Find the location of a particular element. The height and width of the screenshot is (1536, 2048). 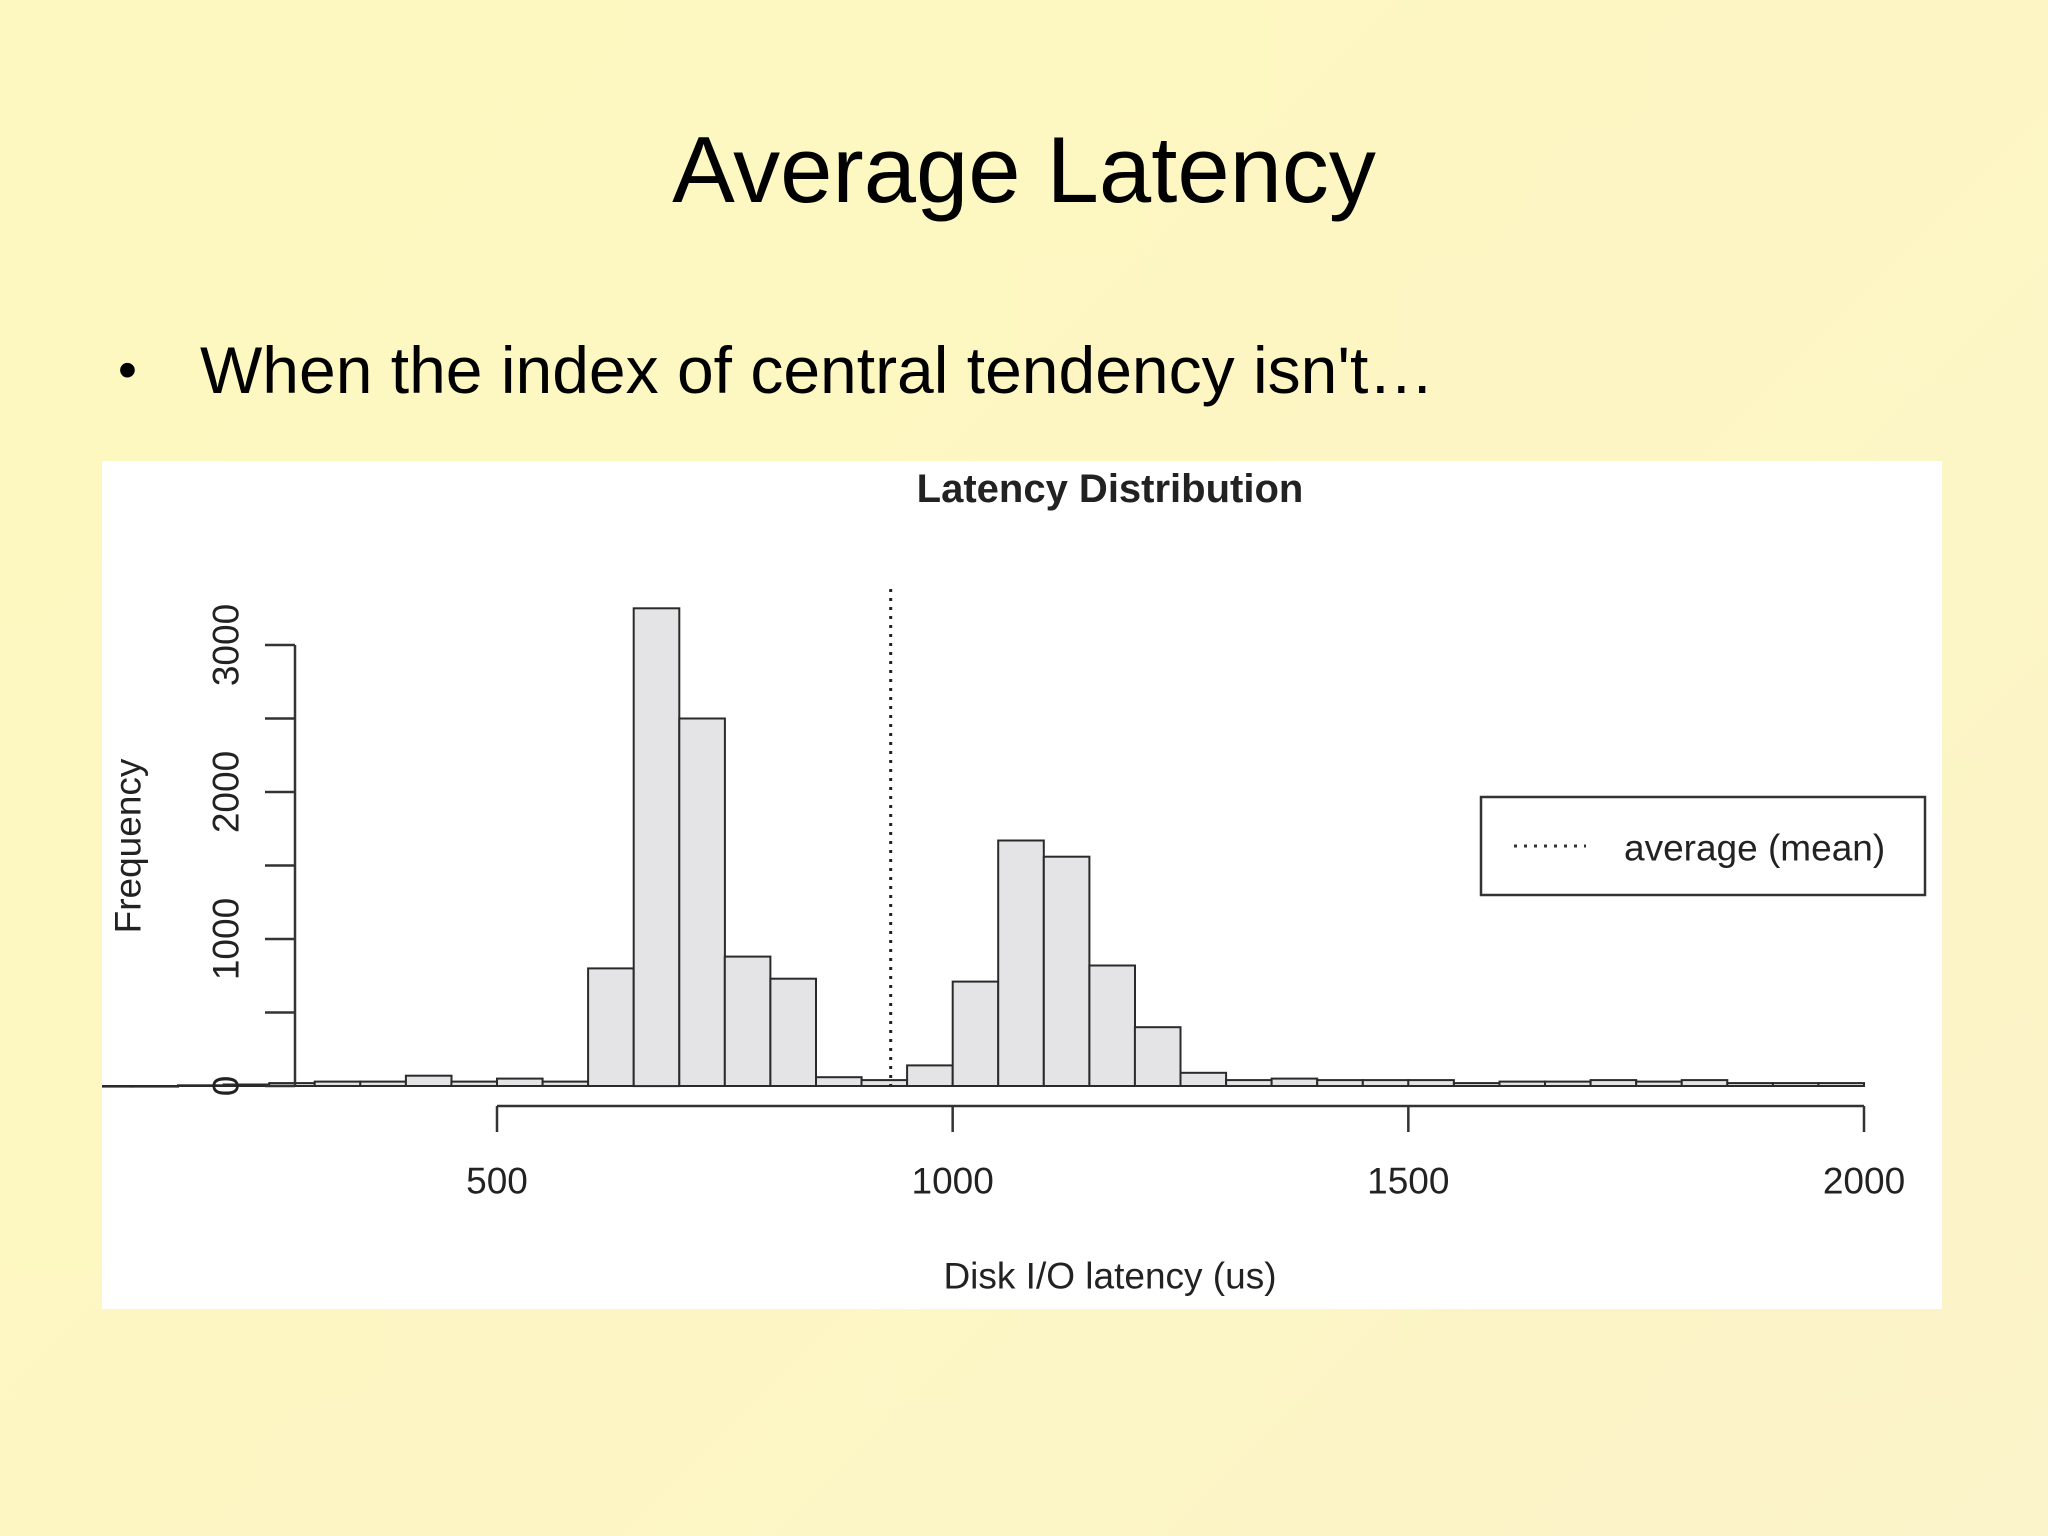

legend: average (mean) is located at coordinates (1703, 846).